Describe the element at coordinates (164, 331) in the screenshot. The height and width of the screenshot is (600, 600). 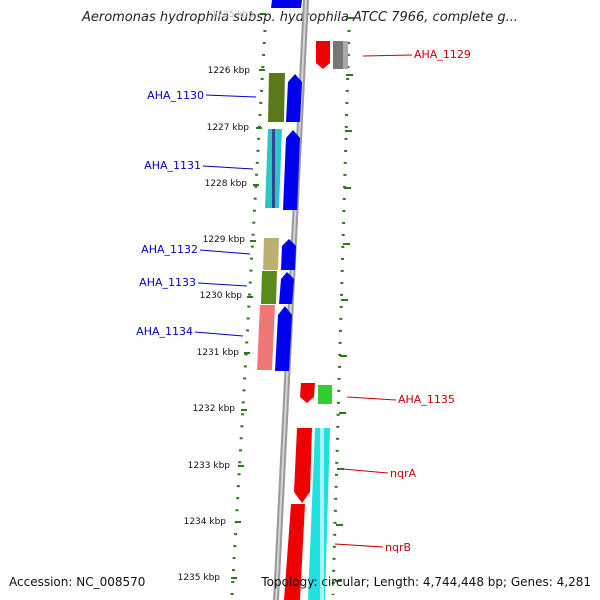
I see `label-aha-1134: AHA_1134` at that location.